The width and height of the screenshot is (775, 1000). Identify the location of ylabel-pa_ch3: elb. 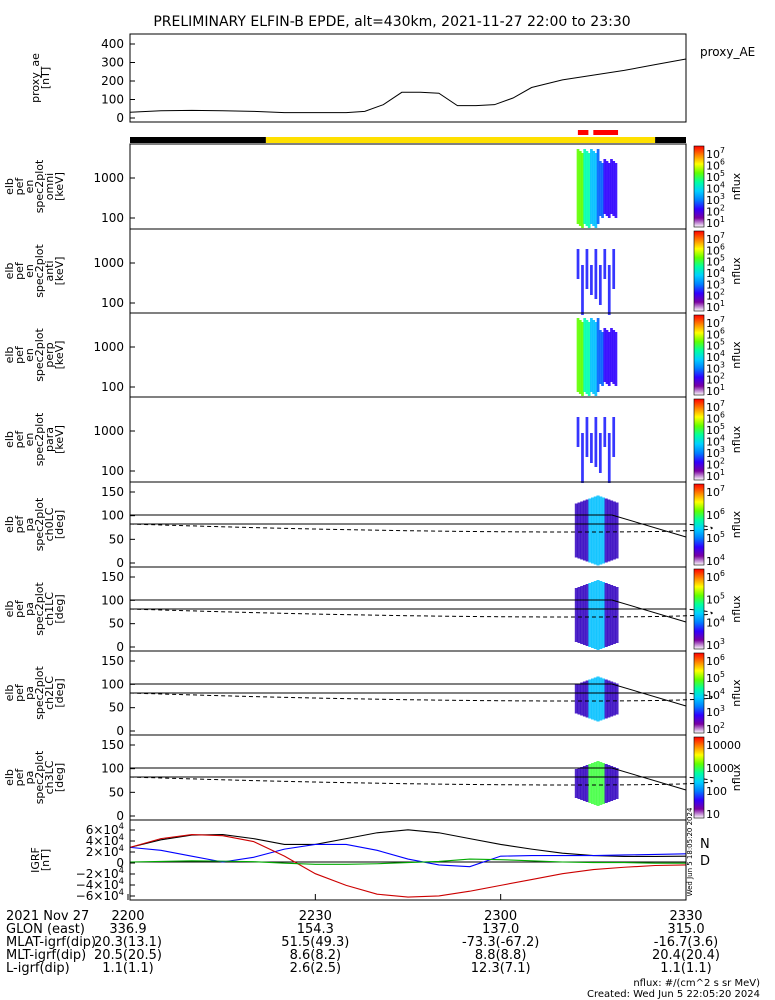
(9, 777).